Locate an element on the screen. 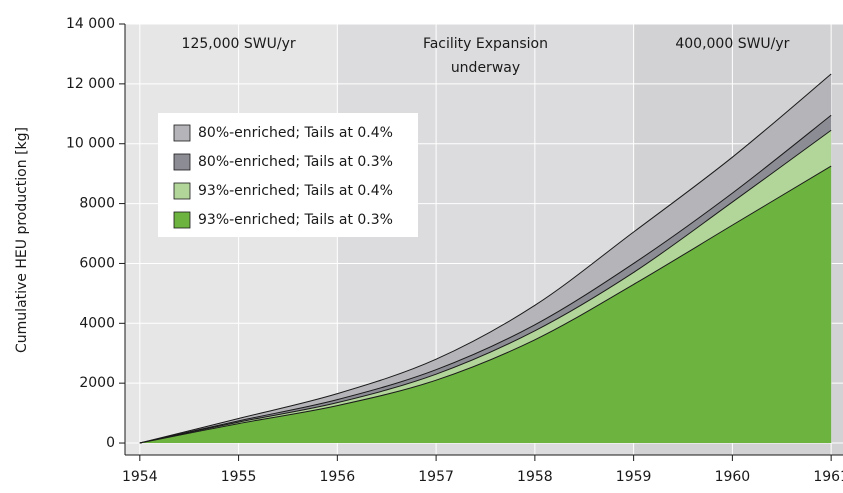  x-tick-label: 1957 is located at coordinates (436, 477).